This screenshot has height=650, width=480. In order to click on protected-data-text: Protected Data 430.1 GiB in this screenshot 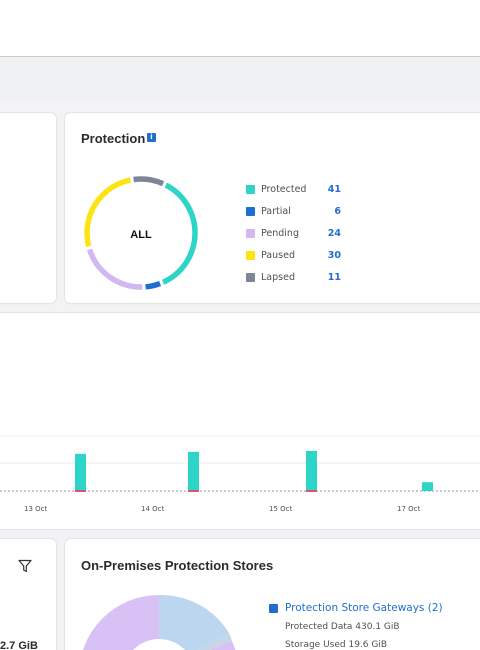, I will do `click(342, 627)`.